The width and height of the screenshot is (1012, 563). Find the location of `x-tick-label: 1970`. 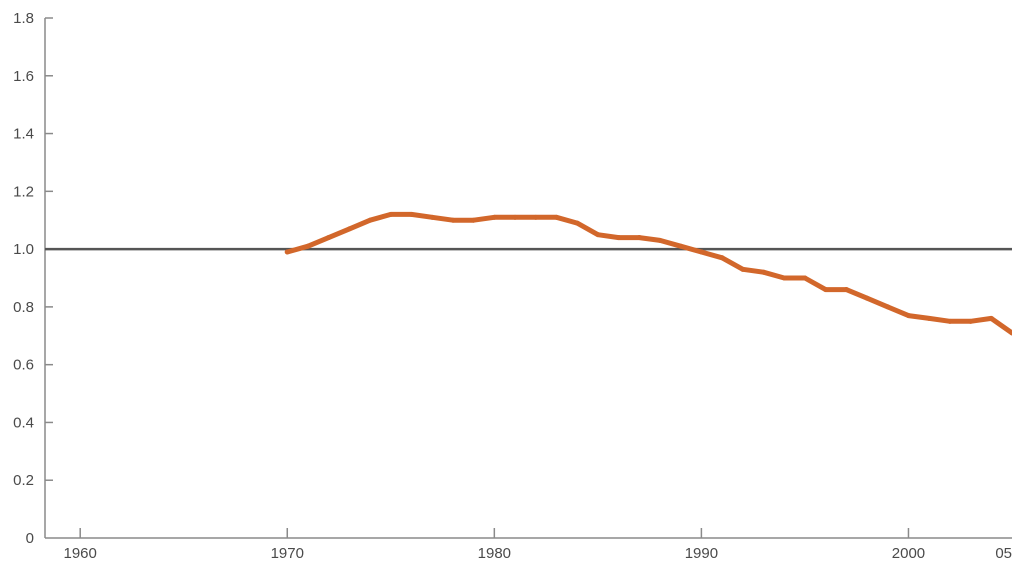

x-tick-label: 1970 is located at coordinates (287, 553).